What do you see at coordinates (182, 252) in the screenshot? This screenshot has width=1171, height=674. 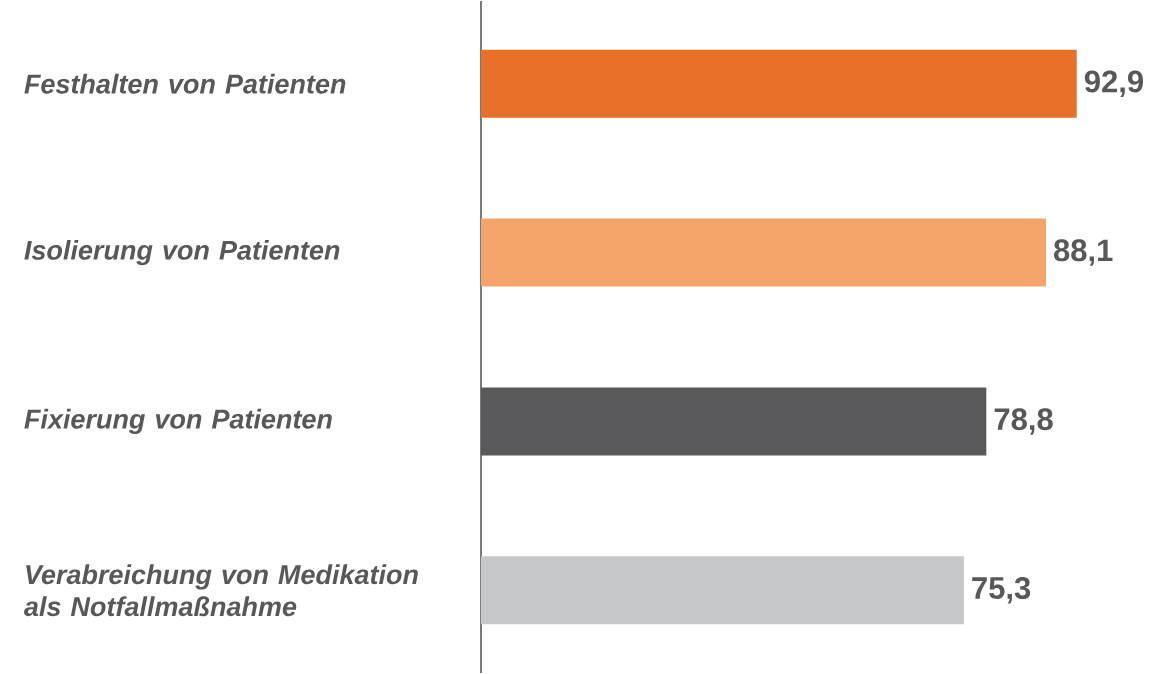 I see `y-tick-label: Isolierung von Patienten` at bounding box center [182, 252].